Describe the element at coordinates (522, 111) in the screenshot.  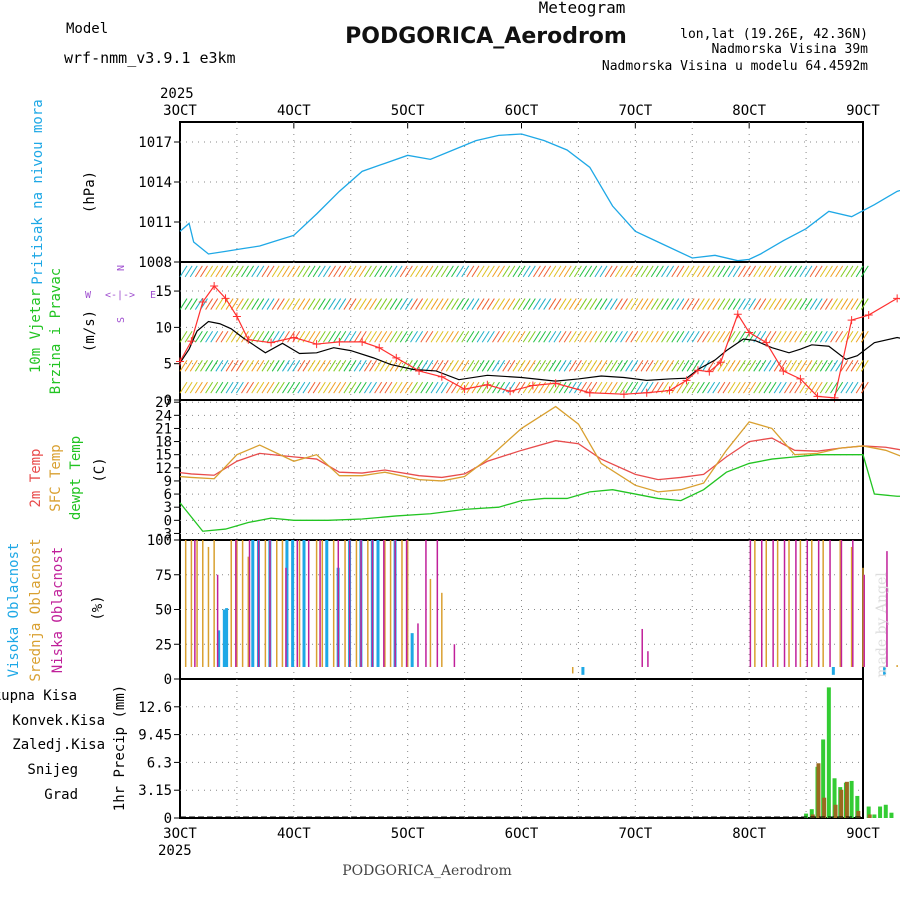
I see `top-day-tick-label: 6OCT` at that location.